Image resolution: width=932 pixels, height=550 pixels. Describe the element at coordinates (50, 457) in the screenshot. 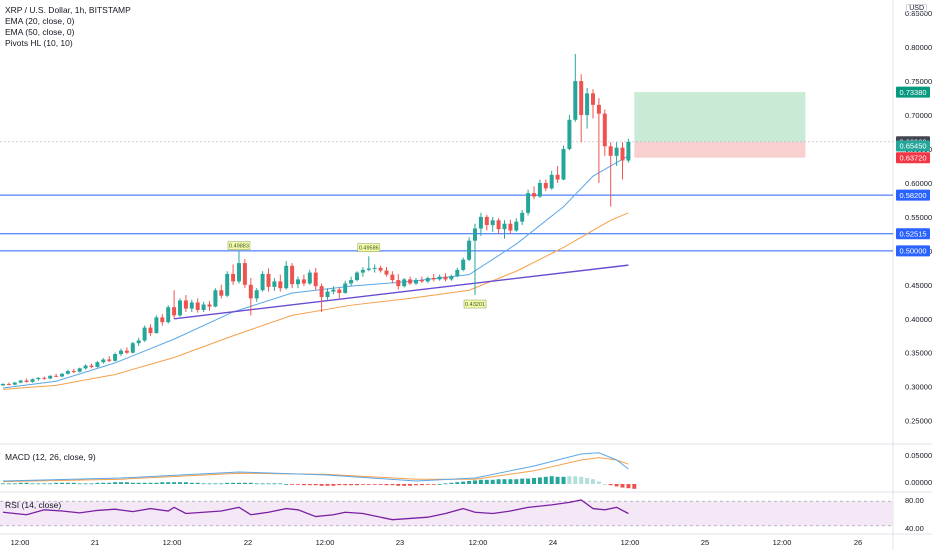

I see `macd-legend: MACD (12, 26, close, 9)` at that location.